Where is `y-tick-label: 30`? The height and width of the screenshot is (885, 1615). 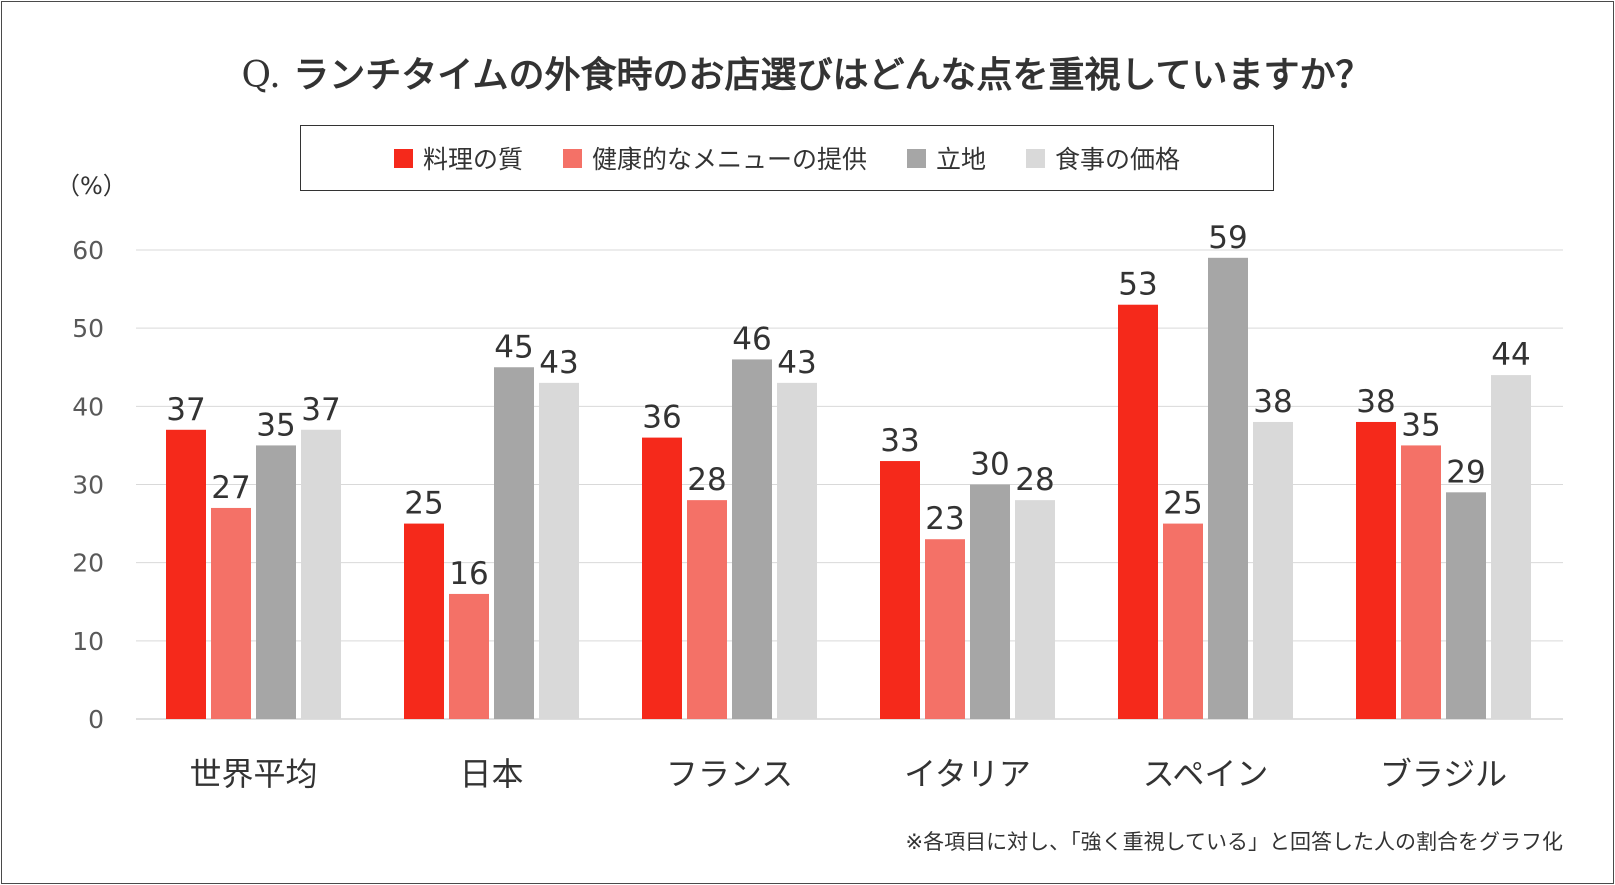
y-tick-label: 30 is located at coordinates (88, 485).